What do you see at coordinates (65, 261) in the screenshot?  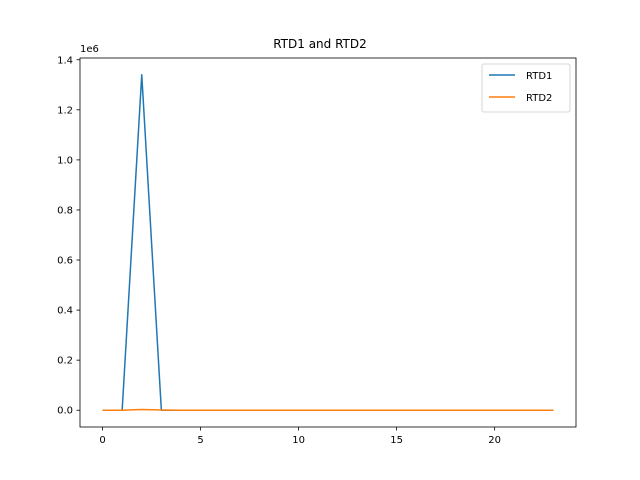 I see `y-tick-label: 0.6` at bounding box center [65, 261].